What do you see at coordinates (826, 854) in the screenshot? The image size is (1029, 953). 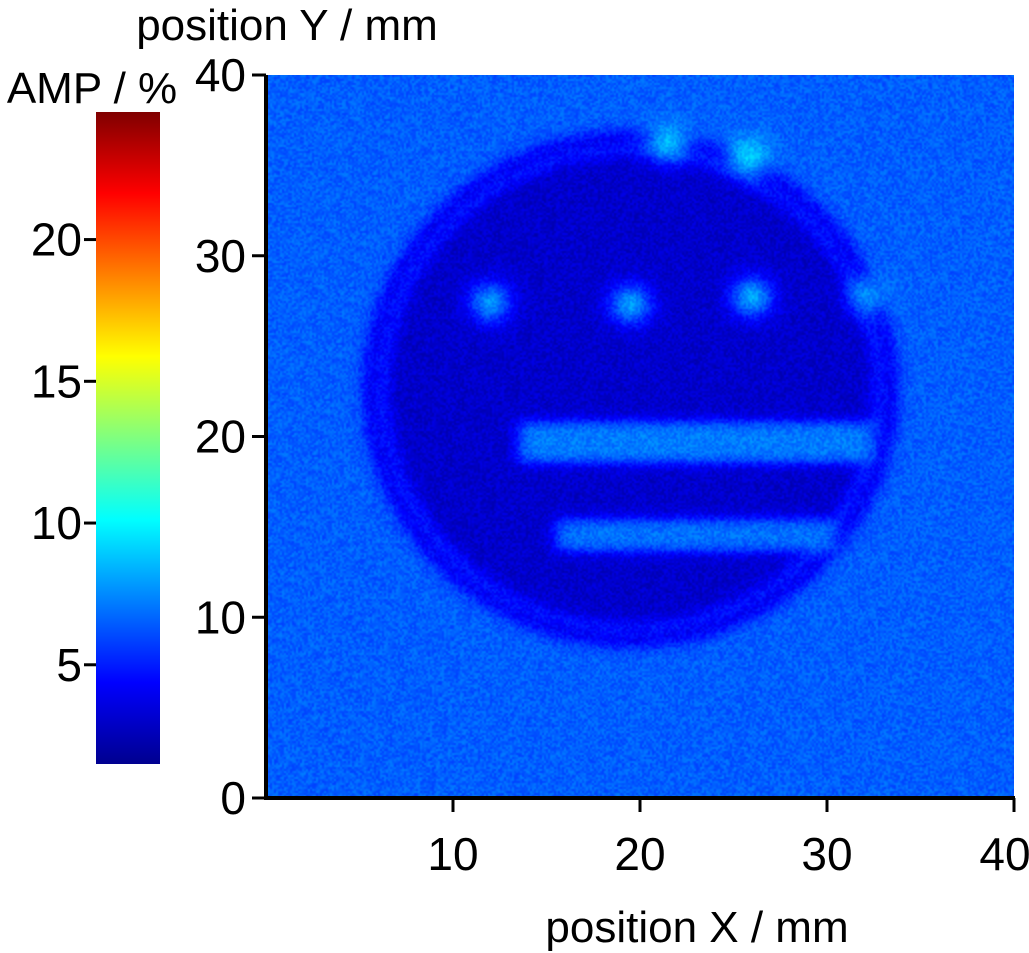 I see `x-tick-label: 30` at bounding box center [826, 854].